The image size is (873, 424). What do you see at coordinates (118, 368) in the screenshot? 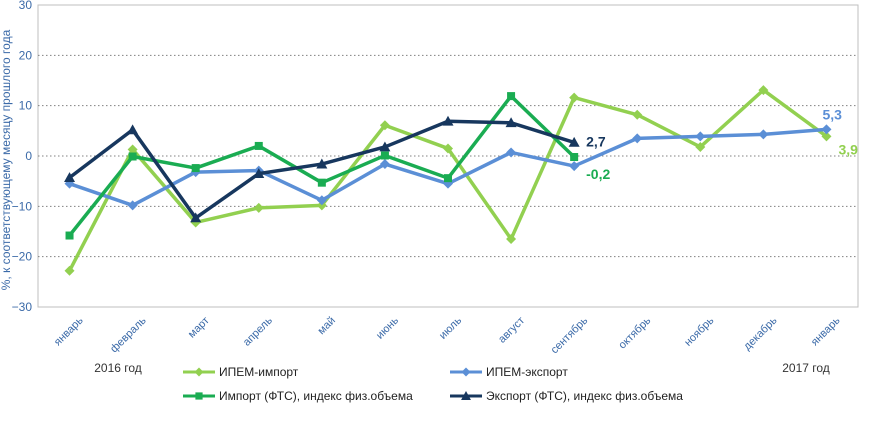
I see `year-label-2016: 2016 год` at bounding box center [118, 368].